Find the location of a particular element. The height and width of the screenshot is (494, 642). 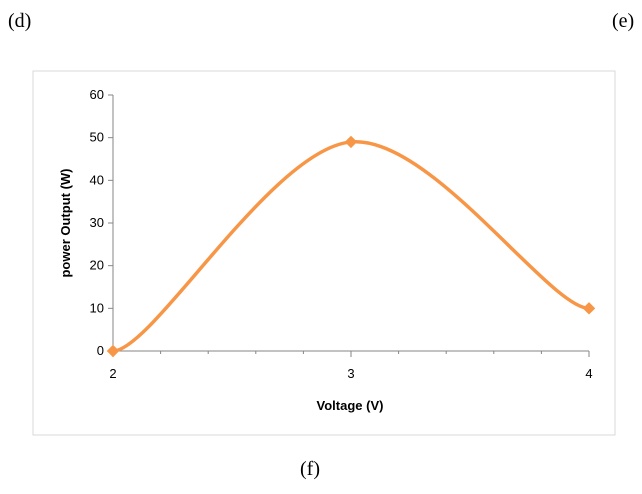

x-tick-label: 2 is located at coordinates (112, 373).